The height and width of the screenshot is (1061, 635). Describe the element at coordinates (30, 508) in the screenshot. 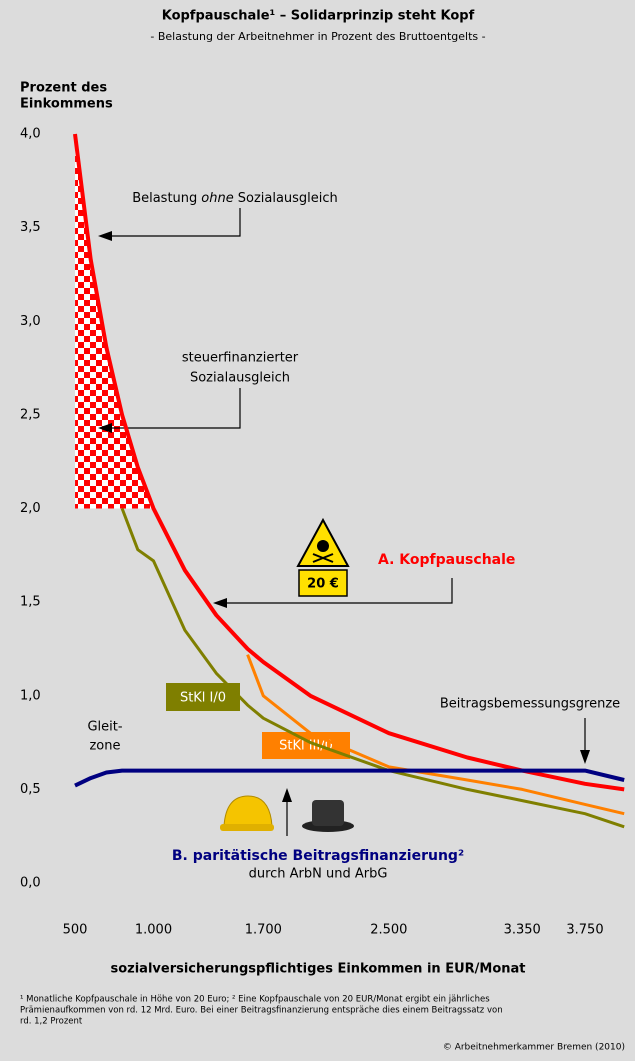

I see `y-tick-label: 2,0` at that location.